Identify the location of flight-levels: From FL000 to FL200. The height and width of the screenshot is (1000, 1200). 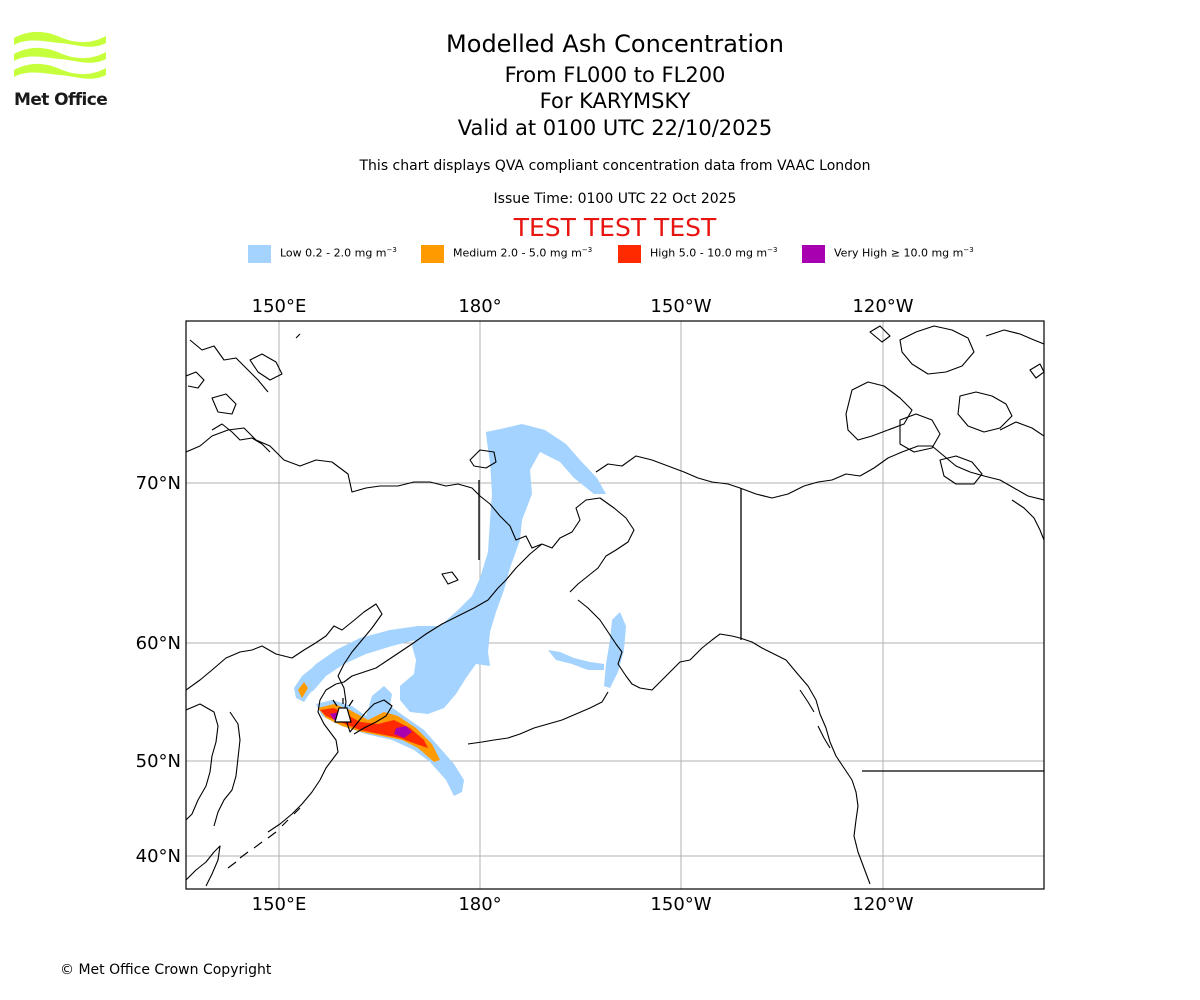
(615, 75).